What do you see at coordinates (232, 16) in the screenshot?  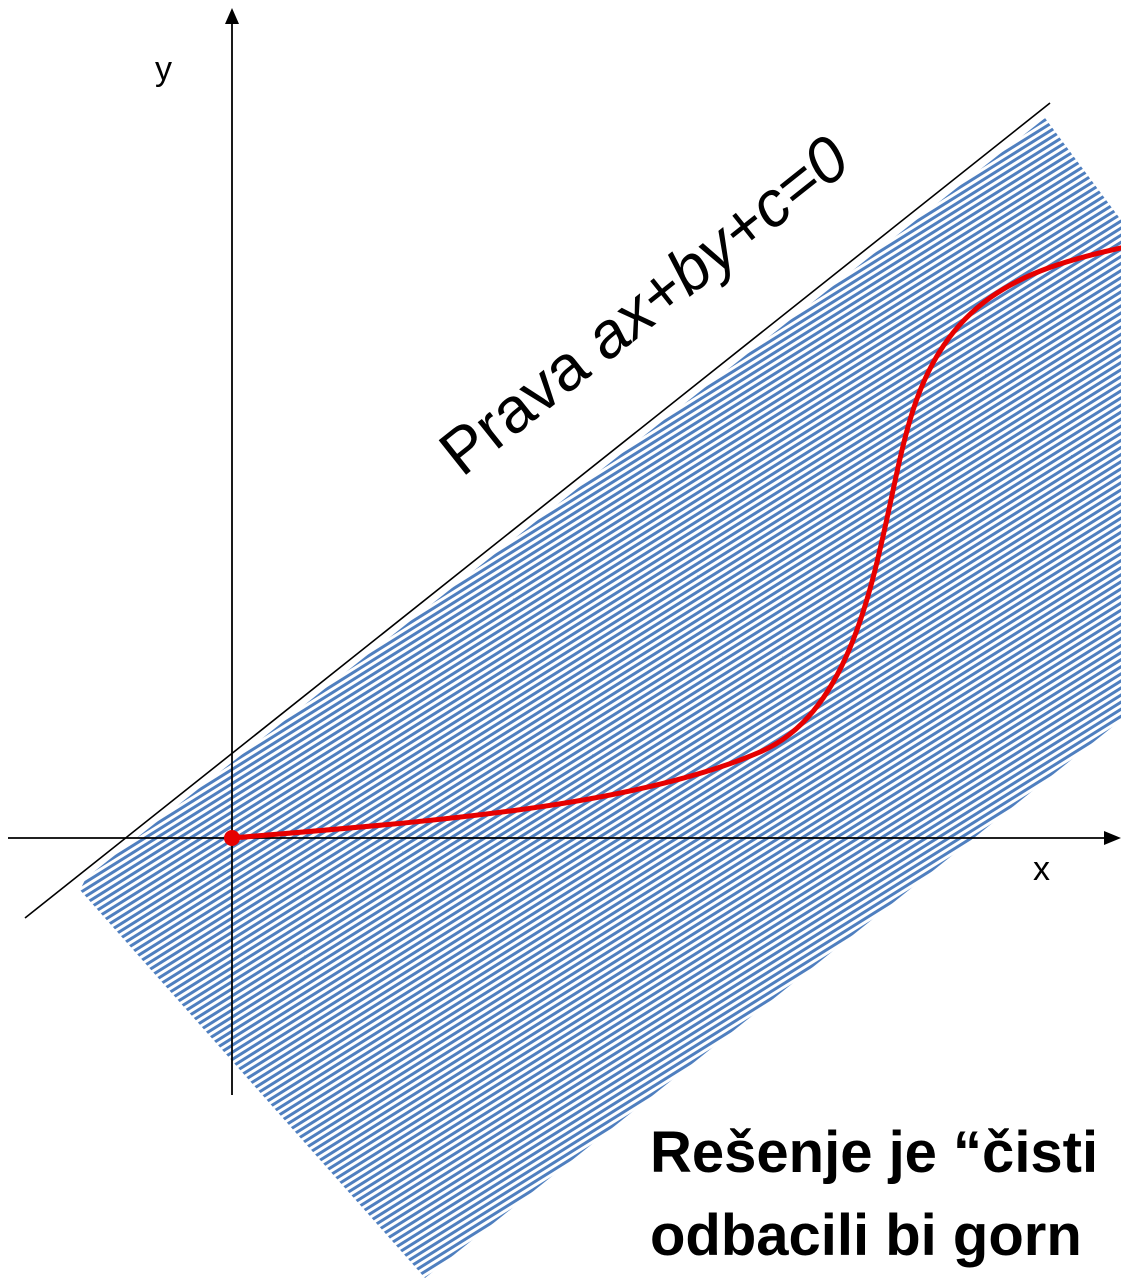 I see `y-axis-arrow` at bounding box center [232, 16].